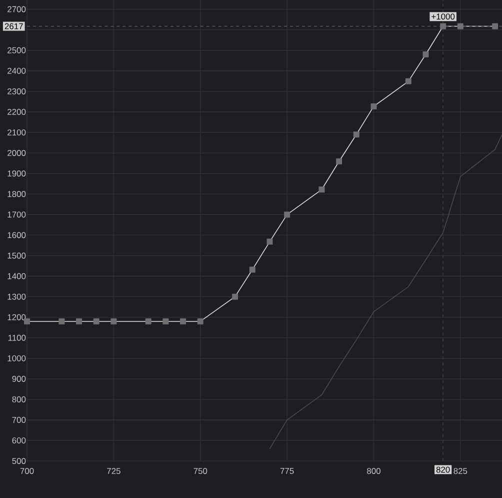 This screenshot has width=502, height=498. I want to click on y-tick-label: 1100, so click(17, 337).